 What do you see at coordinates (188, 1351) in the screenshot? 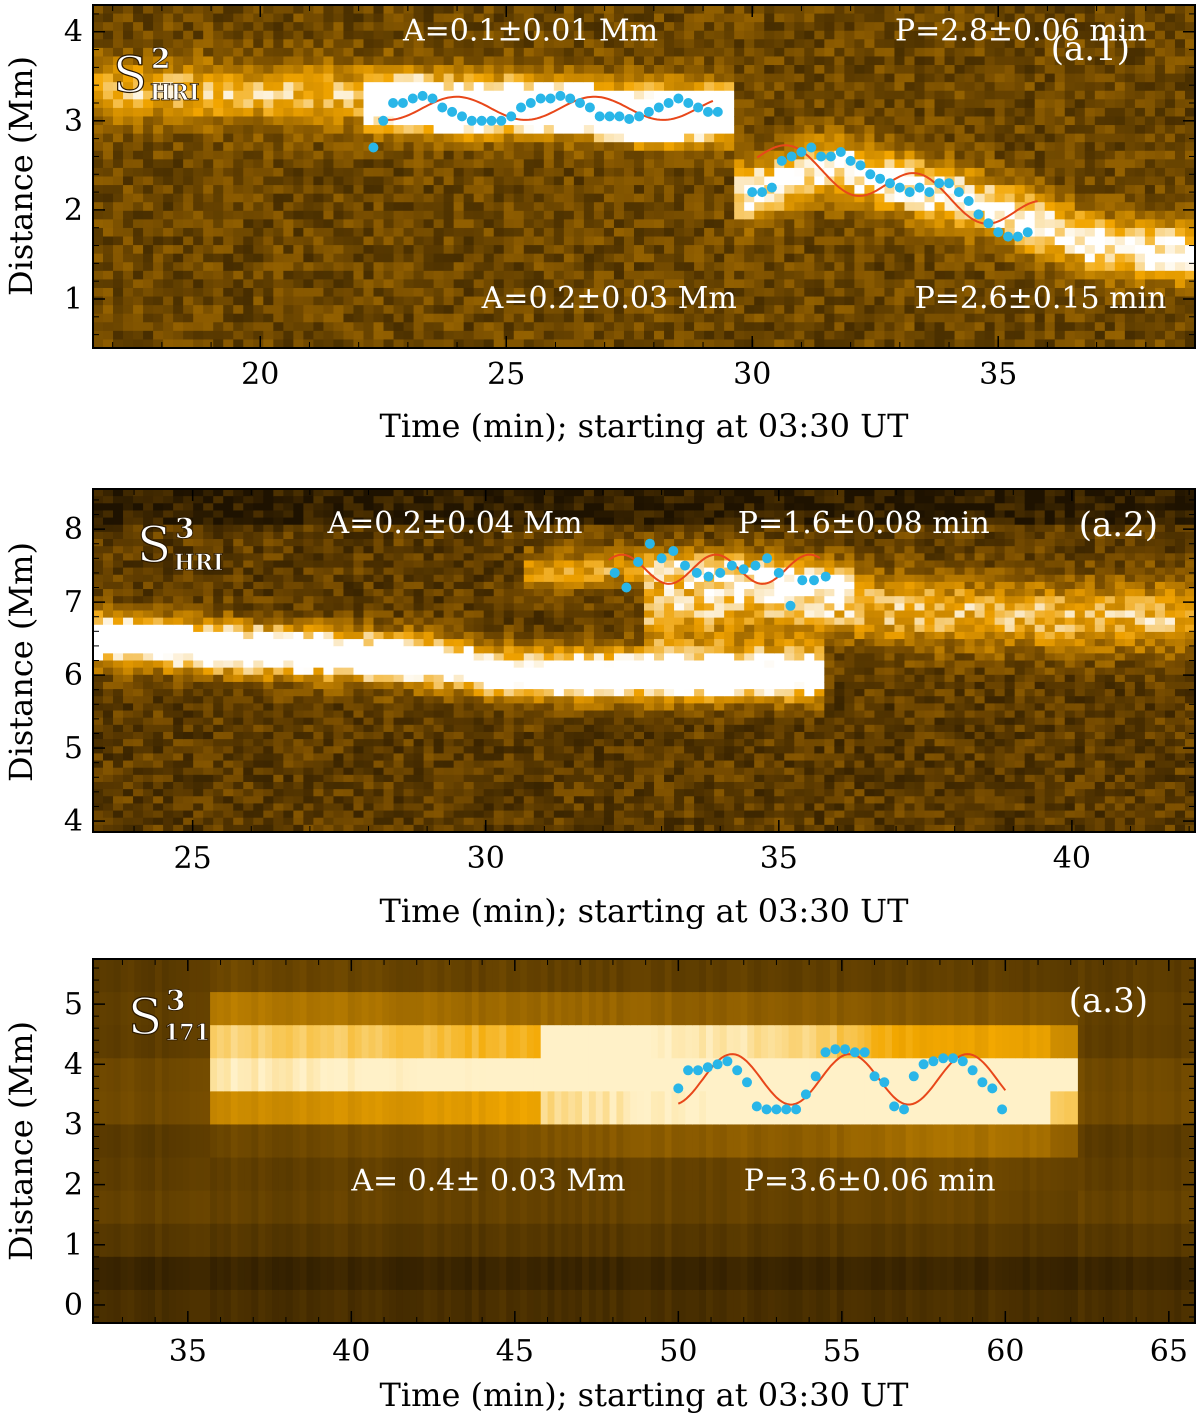
I see `x-tick-label: 35` at bounding box center [188, 1351].